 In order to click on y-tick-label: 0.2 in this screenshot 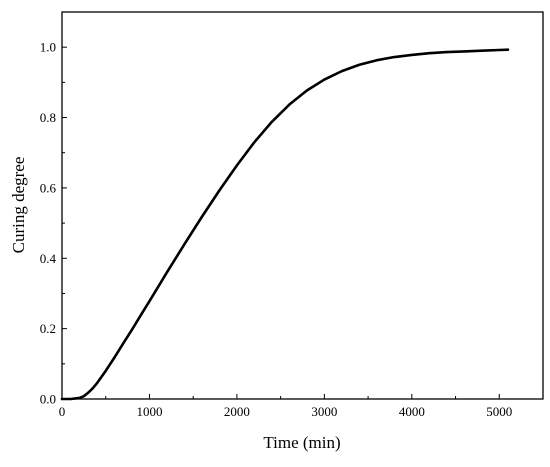, I will do `click(48, 328)`.